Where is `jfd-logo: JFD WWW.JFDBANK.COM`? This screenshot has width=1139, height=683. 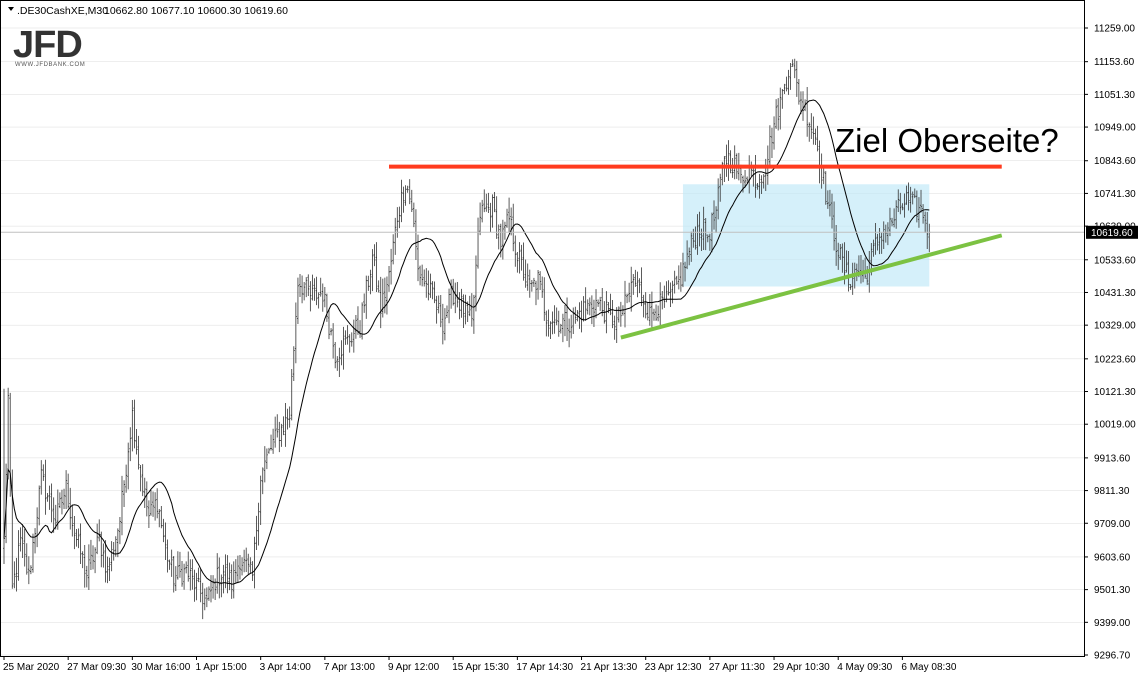
jfd-logo: JFD WWW.JFDBANK.COM is located at coordinates (49, 46).